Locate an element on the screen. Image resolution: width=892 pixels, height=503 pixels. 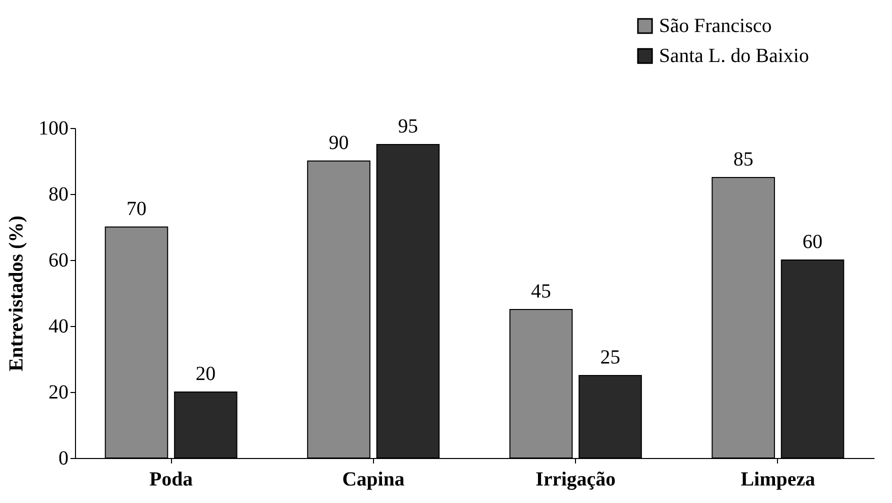
data-label: 95 is located at coordinates (408, 127).